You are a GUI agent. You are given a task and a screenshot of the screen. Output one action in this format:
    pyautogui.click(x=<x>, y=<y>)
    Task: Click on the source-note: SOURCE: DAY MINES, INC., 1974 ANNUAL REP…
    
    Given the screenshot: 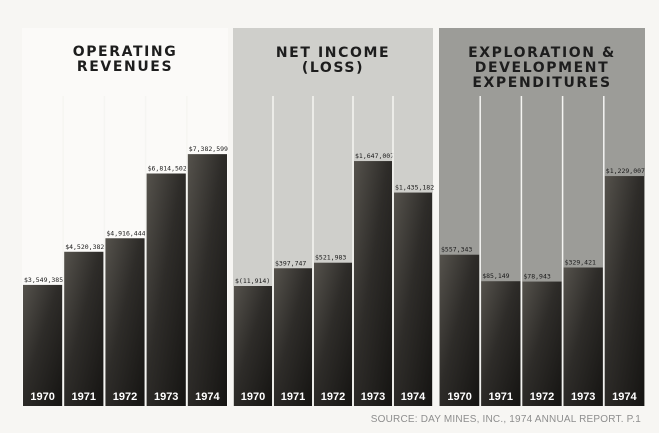 What is the action you would take?
    pyautogui.click(x=505, y=419)
    